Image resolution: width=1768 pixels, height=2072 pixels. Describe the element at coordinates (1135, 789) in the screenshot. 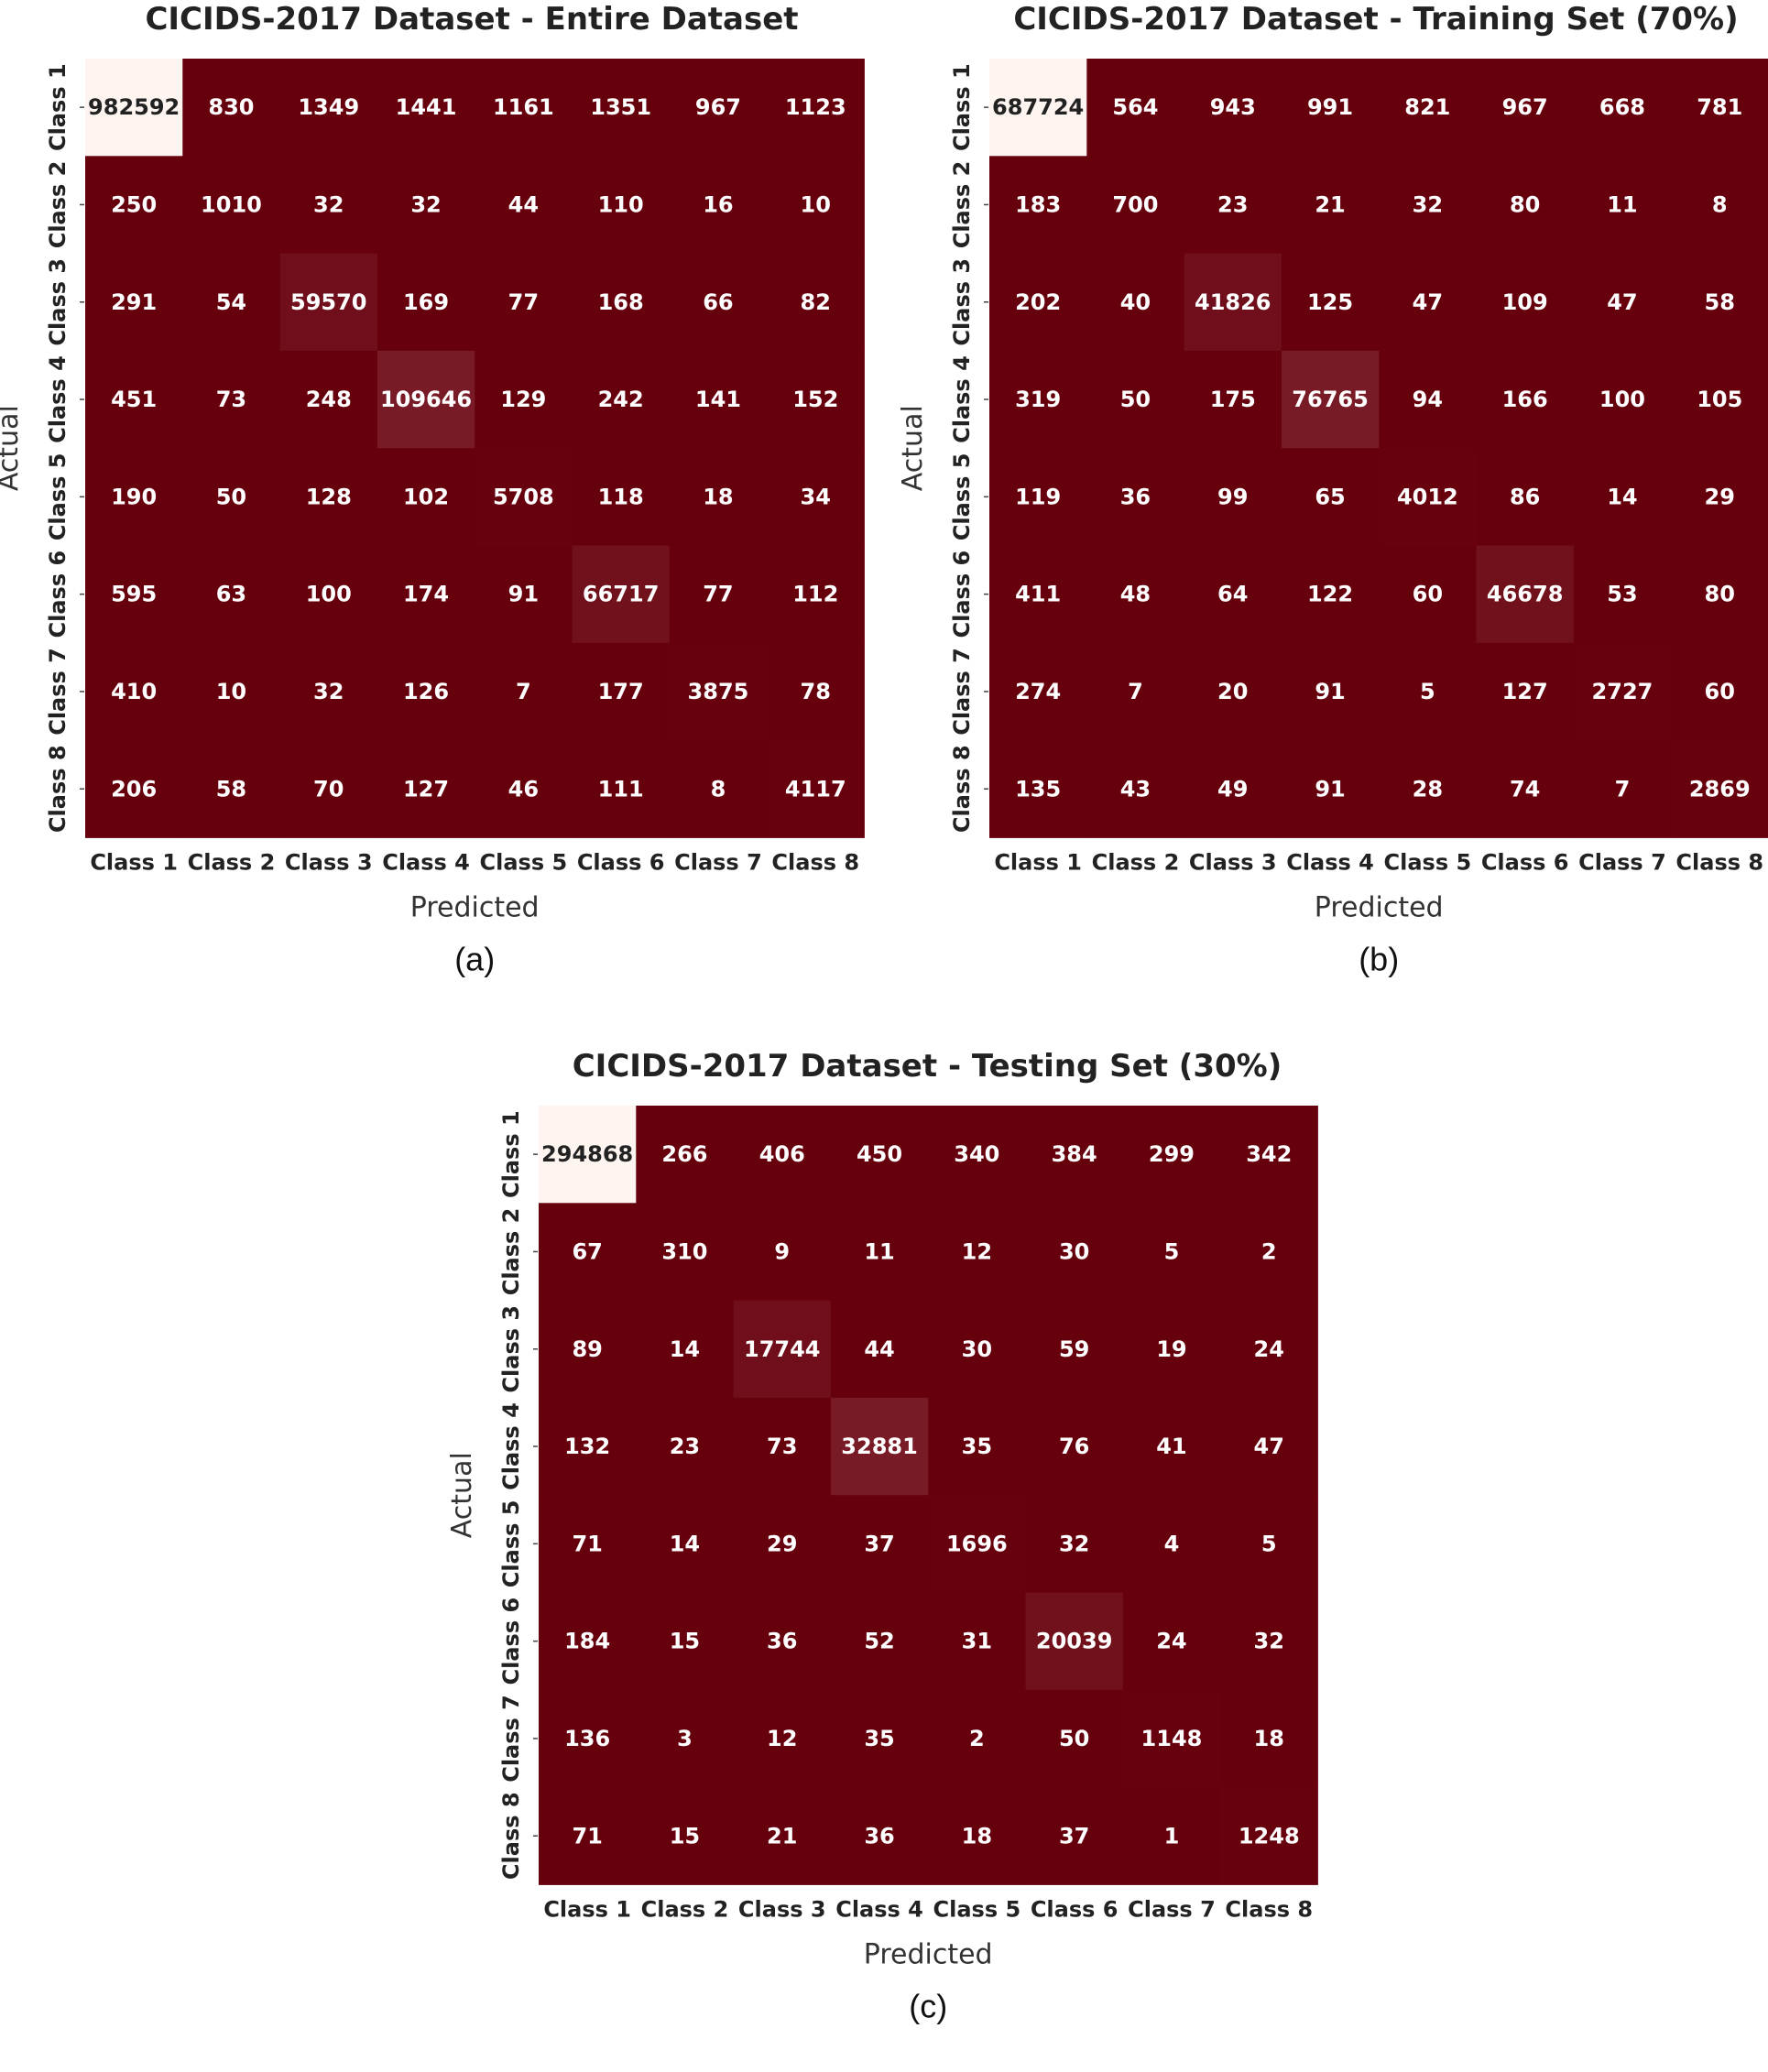

I see `cell-value-label: 43` at that location.